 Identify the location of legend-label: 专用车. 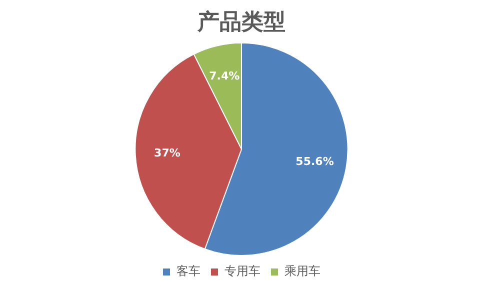
(242, 271).